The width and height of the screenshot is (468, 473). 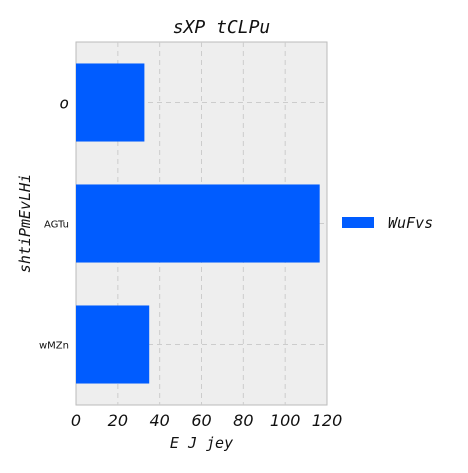 What do you see at coordinates (243, 420) in the screenshot?
I see `x-tick-label: 80` at bounding box center [243, 420].